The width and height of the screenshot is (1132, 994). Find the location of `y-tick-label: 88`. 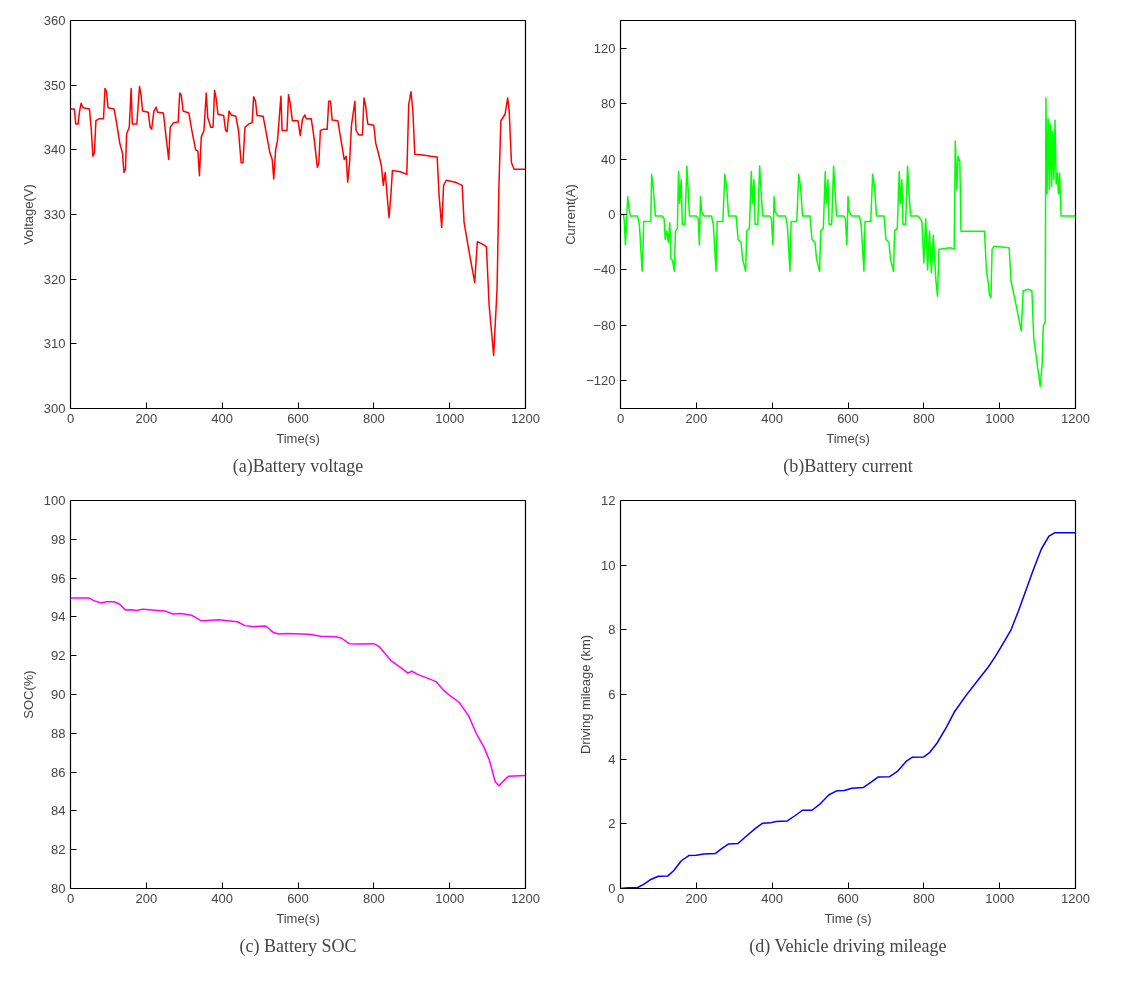

y-tick-label: 88 is located at coordinates (58, 733).